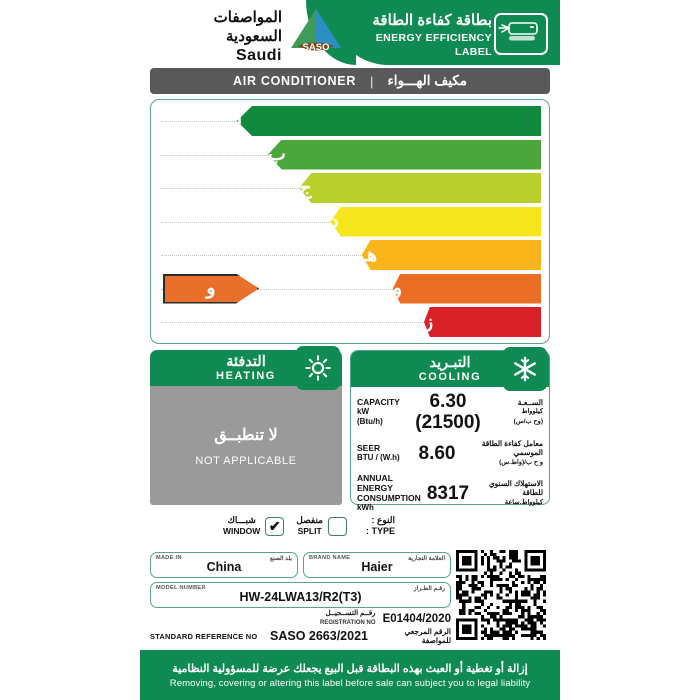 The width and height of the screenshot is (700, 700). Describe the element at coordinates (309, 520) in the screenshot. I see `type-option-label-ar: منفصل` at that location.